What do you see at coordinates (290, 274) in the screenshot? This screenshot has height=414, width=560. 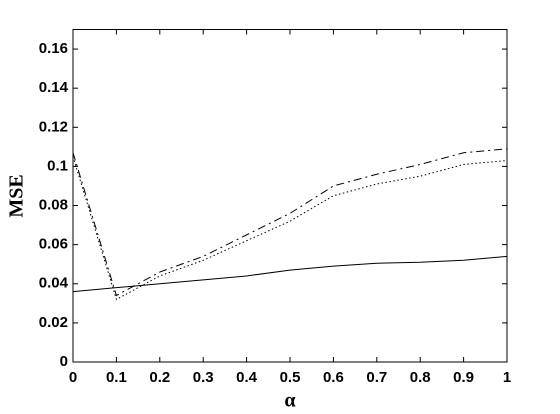 I see `line-series` at bounding box center [290, 274].